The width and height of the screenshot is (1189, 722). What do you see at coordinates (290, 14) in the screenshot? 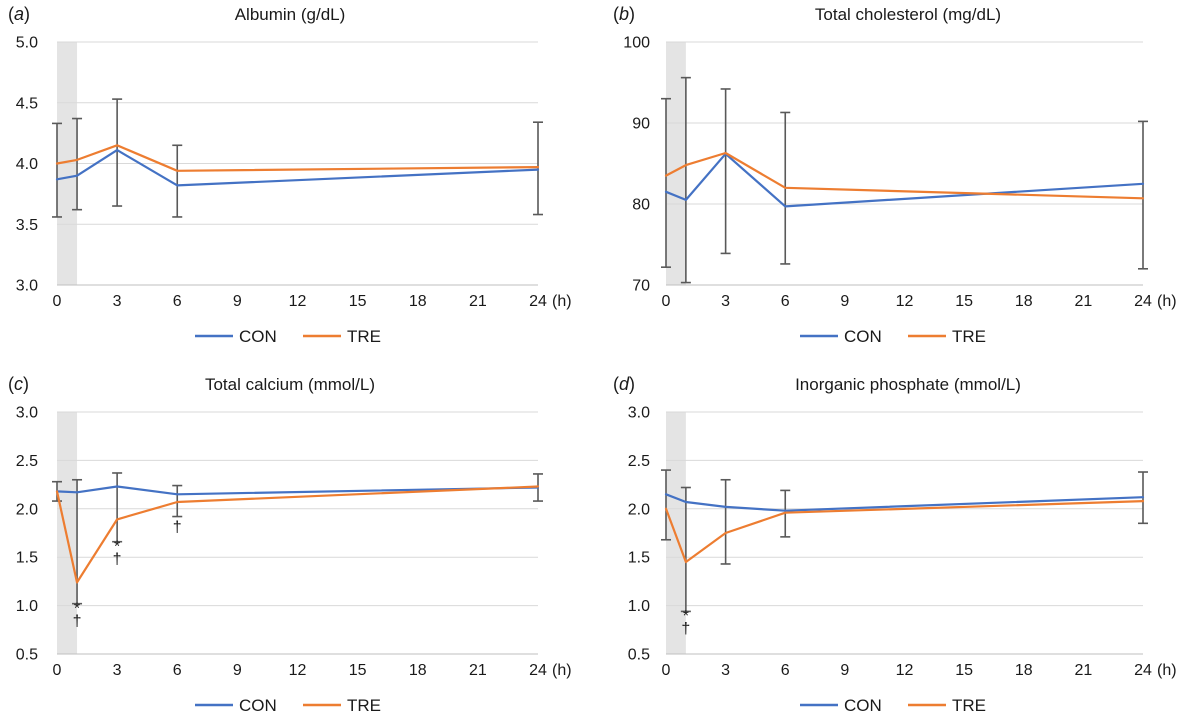
I see `chart-title: Albumin (g/dL)` at bounding box center [290, 14].